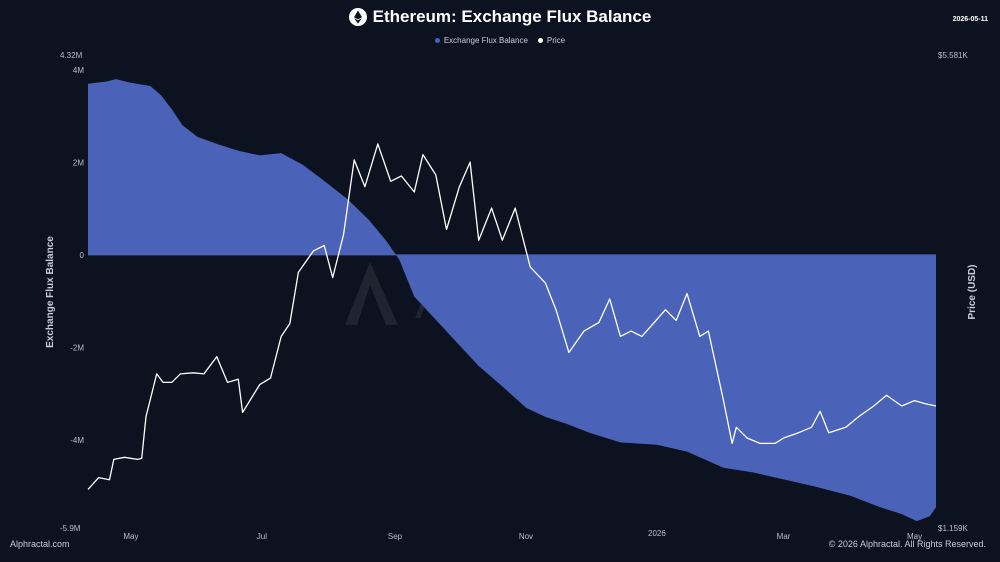 The width and height of the screenshot is (1000, 562). Describe the element at coordinates (437, 40) in the screenshot. I see `legend-swatch-flux` at that location.